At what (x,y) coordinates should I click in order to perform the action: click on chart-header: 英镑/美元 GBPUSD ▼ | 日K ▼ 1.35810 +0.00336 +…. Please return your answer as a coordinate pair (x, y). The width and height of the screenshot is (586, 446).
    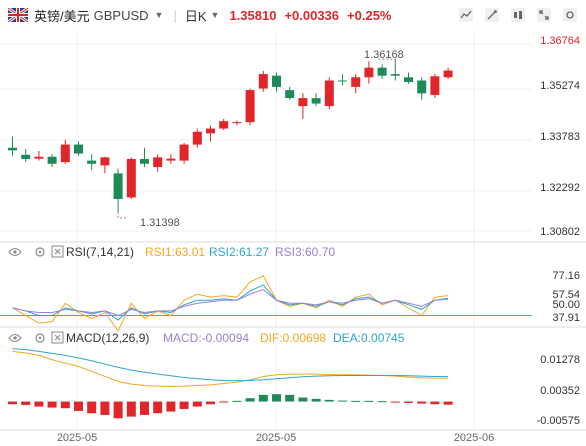
    Looking at the image, I should click on (293, 15).